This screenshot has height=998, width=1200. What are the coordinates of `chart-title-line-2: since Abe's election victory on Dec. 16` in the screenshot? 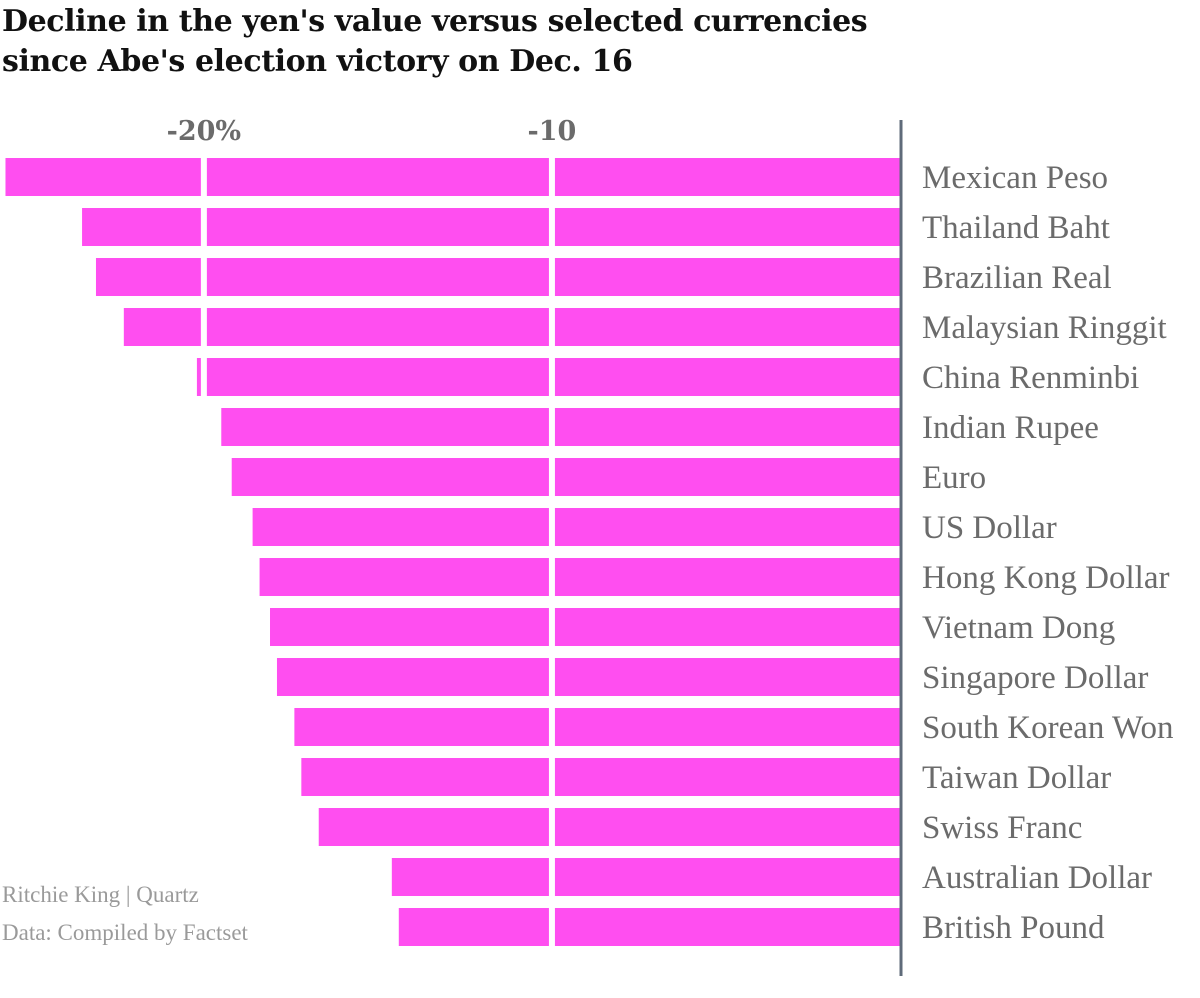 It's located at (317, 61).